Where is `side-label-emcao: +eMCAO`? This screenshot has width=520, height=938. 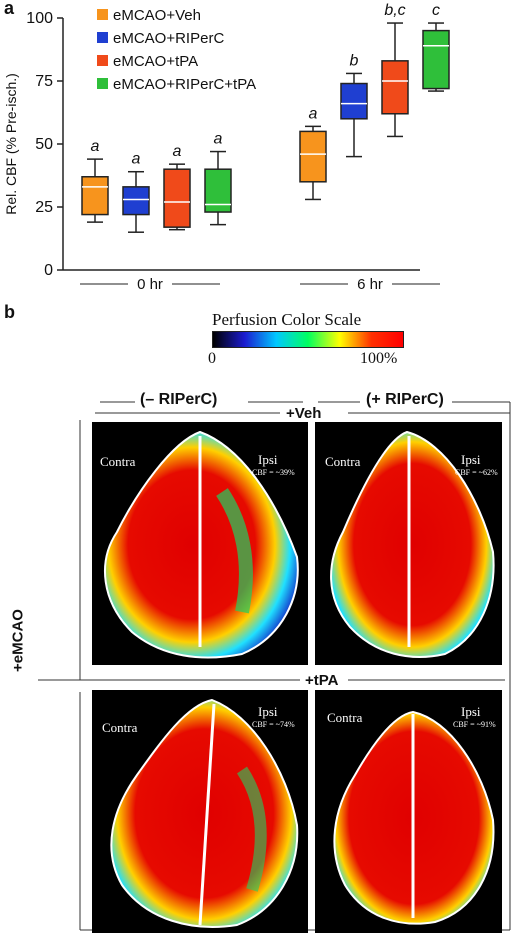
side-label-emcao: +eMCAO is located at coordinates (18, 640).